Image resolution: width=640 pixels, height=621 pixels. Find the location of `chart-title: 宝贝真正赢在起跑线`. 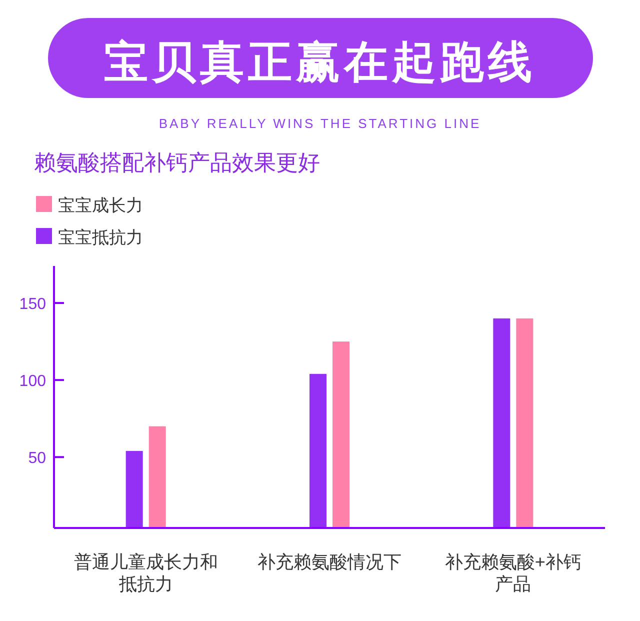

chart-title: 宝贝真正赢在起跑线 is located at coordinates (320, 62).